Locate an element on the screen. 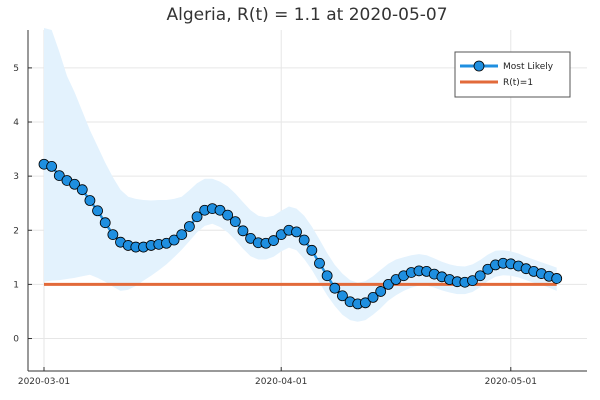  y-tick-label: 4 is located at coordinates (16, 123).